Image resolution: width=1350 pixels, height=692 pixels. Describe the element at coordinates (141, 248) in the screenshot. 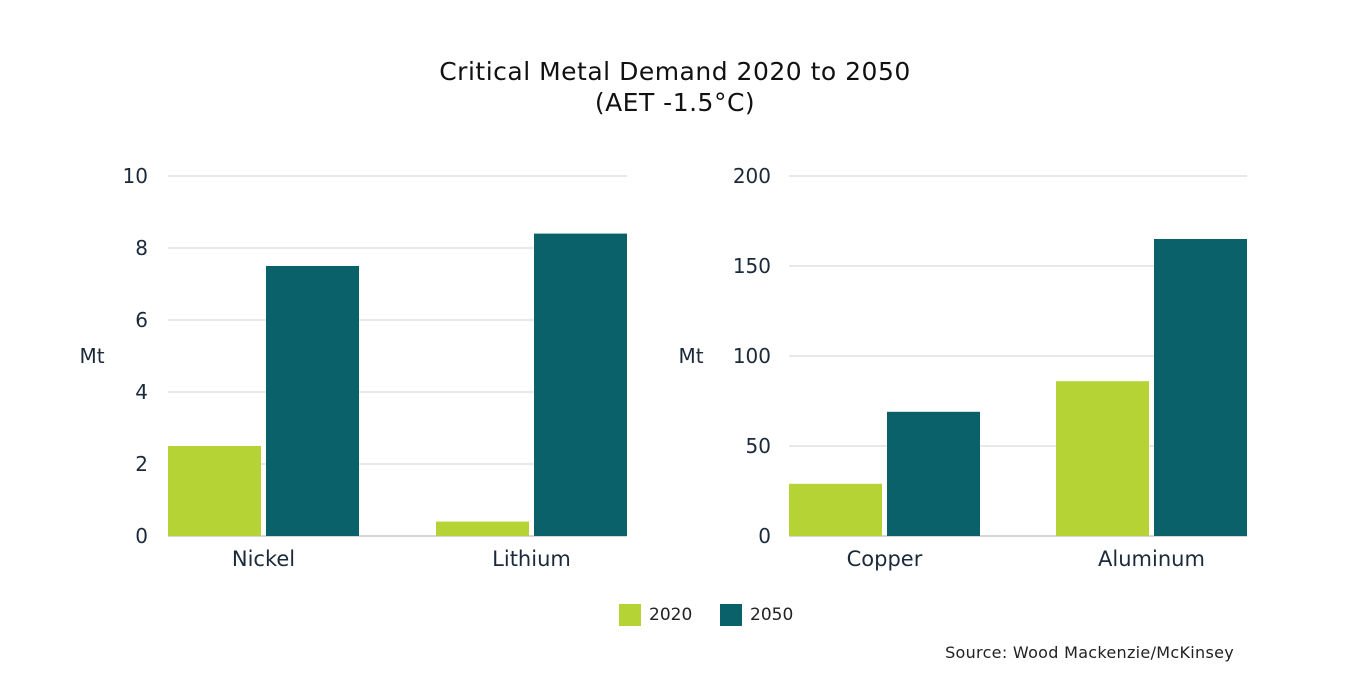

I see `y-tick-label: 8` at that location.